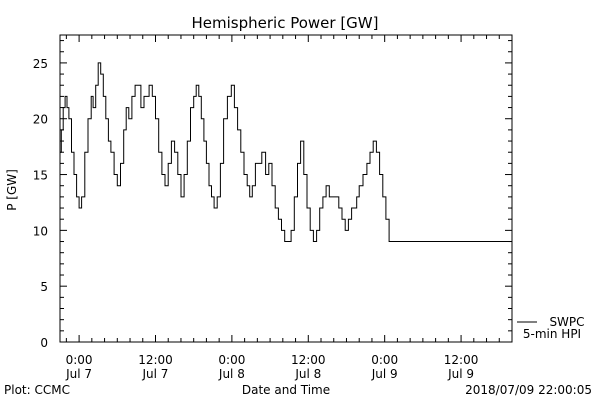  Describe the element at coordinates (40, 231) in the screenshot. I see `y-tick-label: 10` at that location.